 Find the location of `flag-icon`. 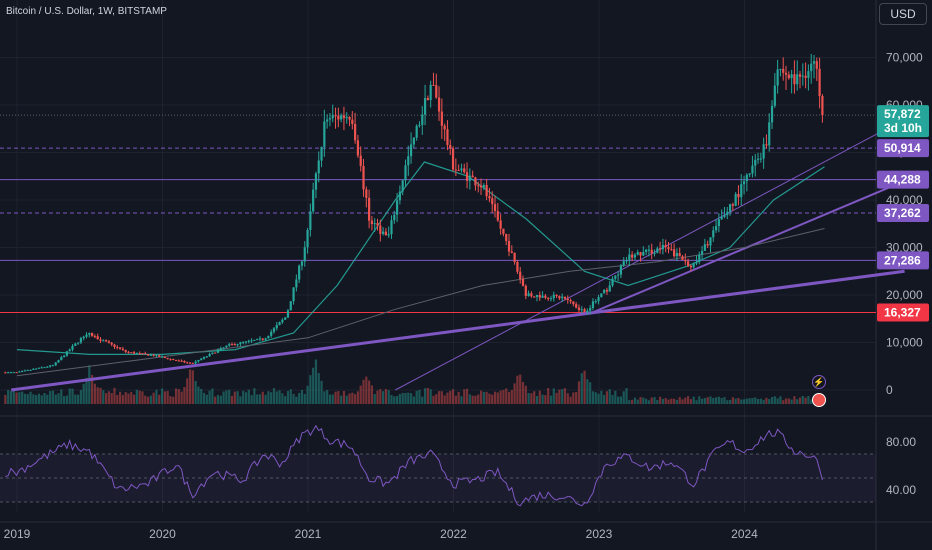

flag-icon is located at coordinates (819, 400).